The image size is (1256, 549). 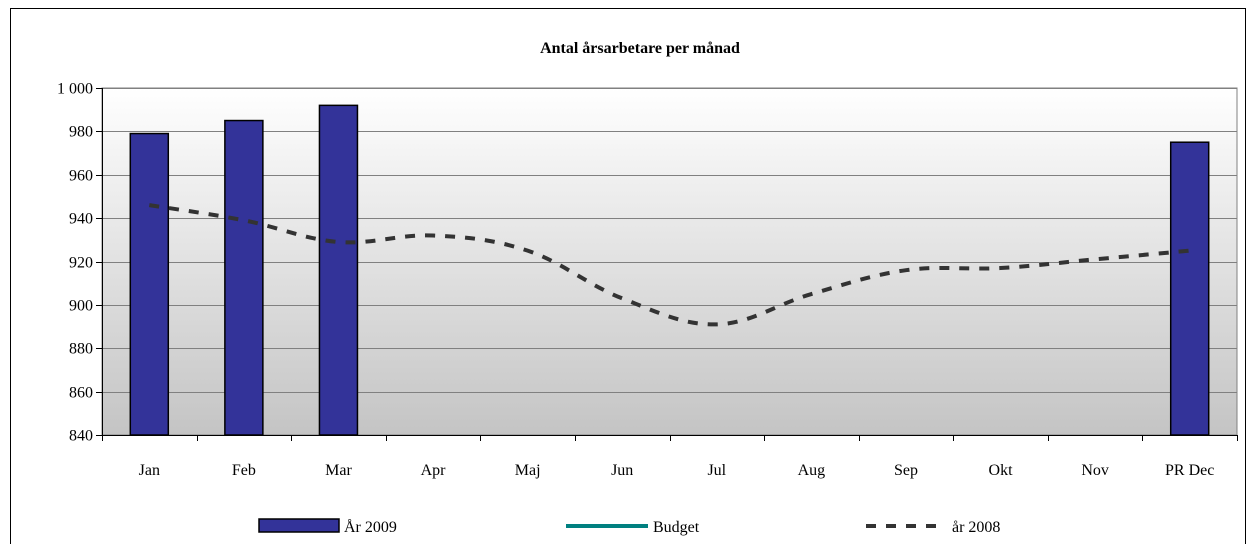 What do you see at coordinates (338, 270) in the screenshot?
I see `bar-Mar` at bounding box center [338, 270].